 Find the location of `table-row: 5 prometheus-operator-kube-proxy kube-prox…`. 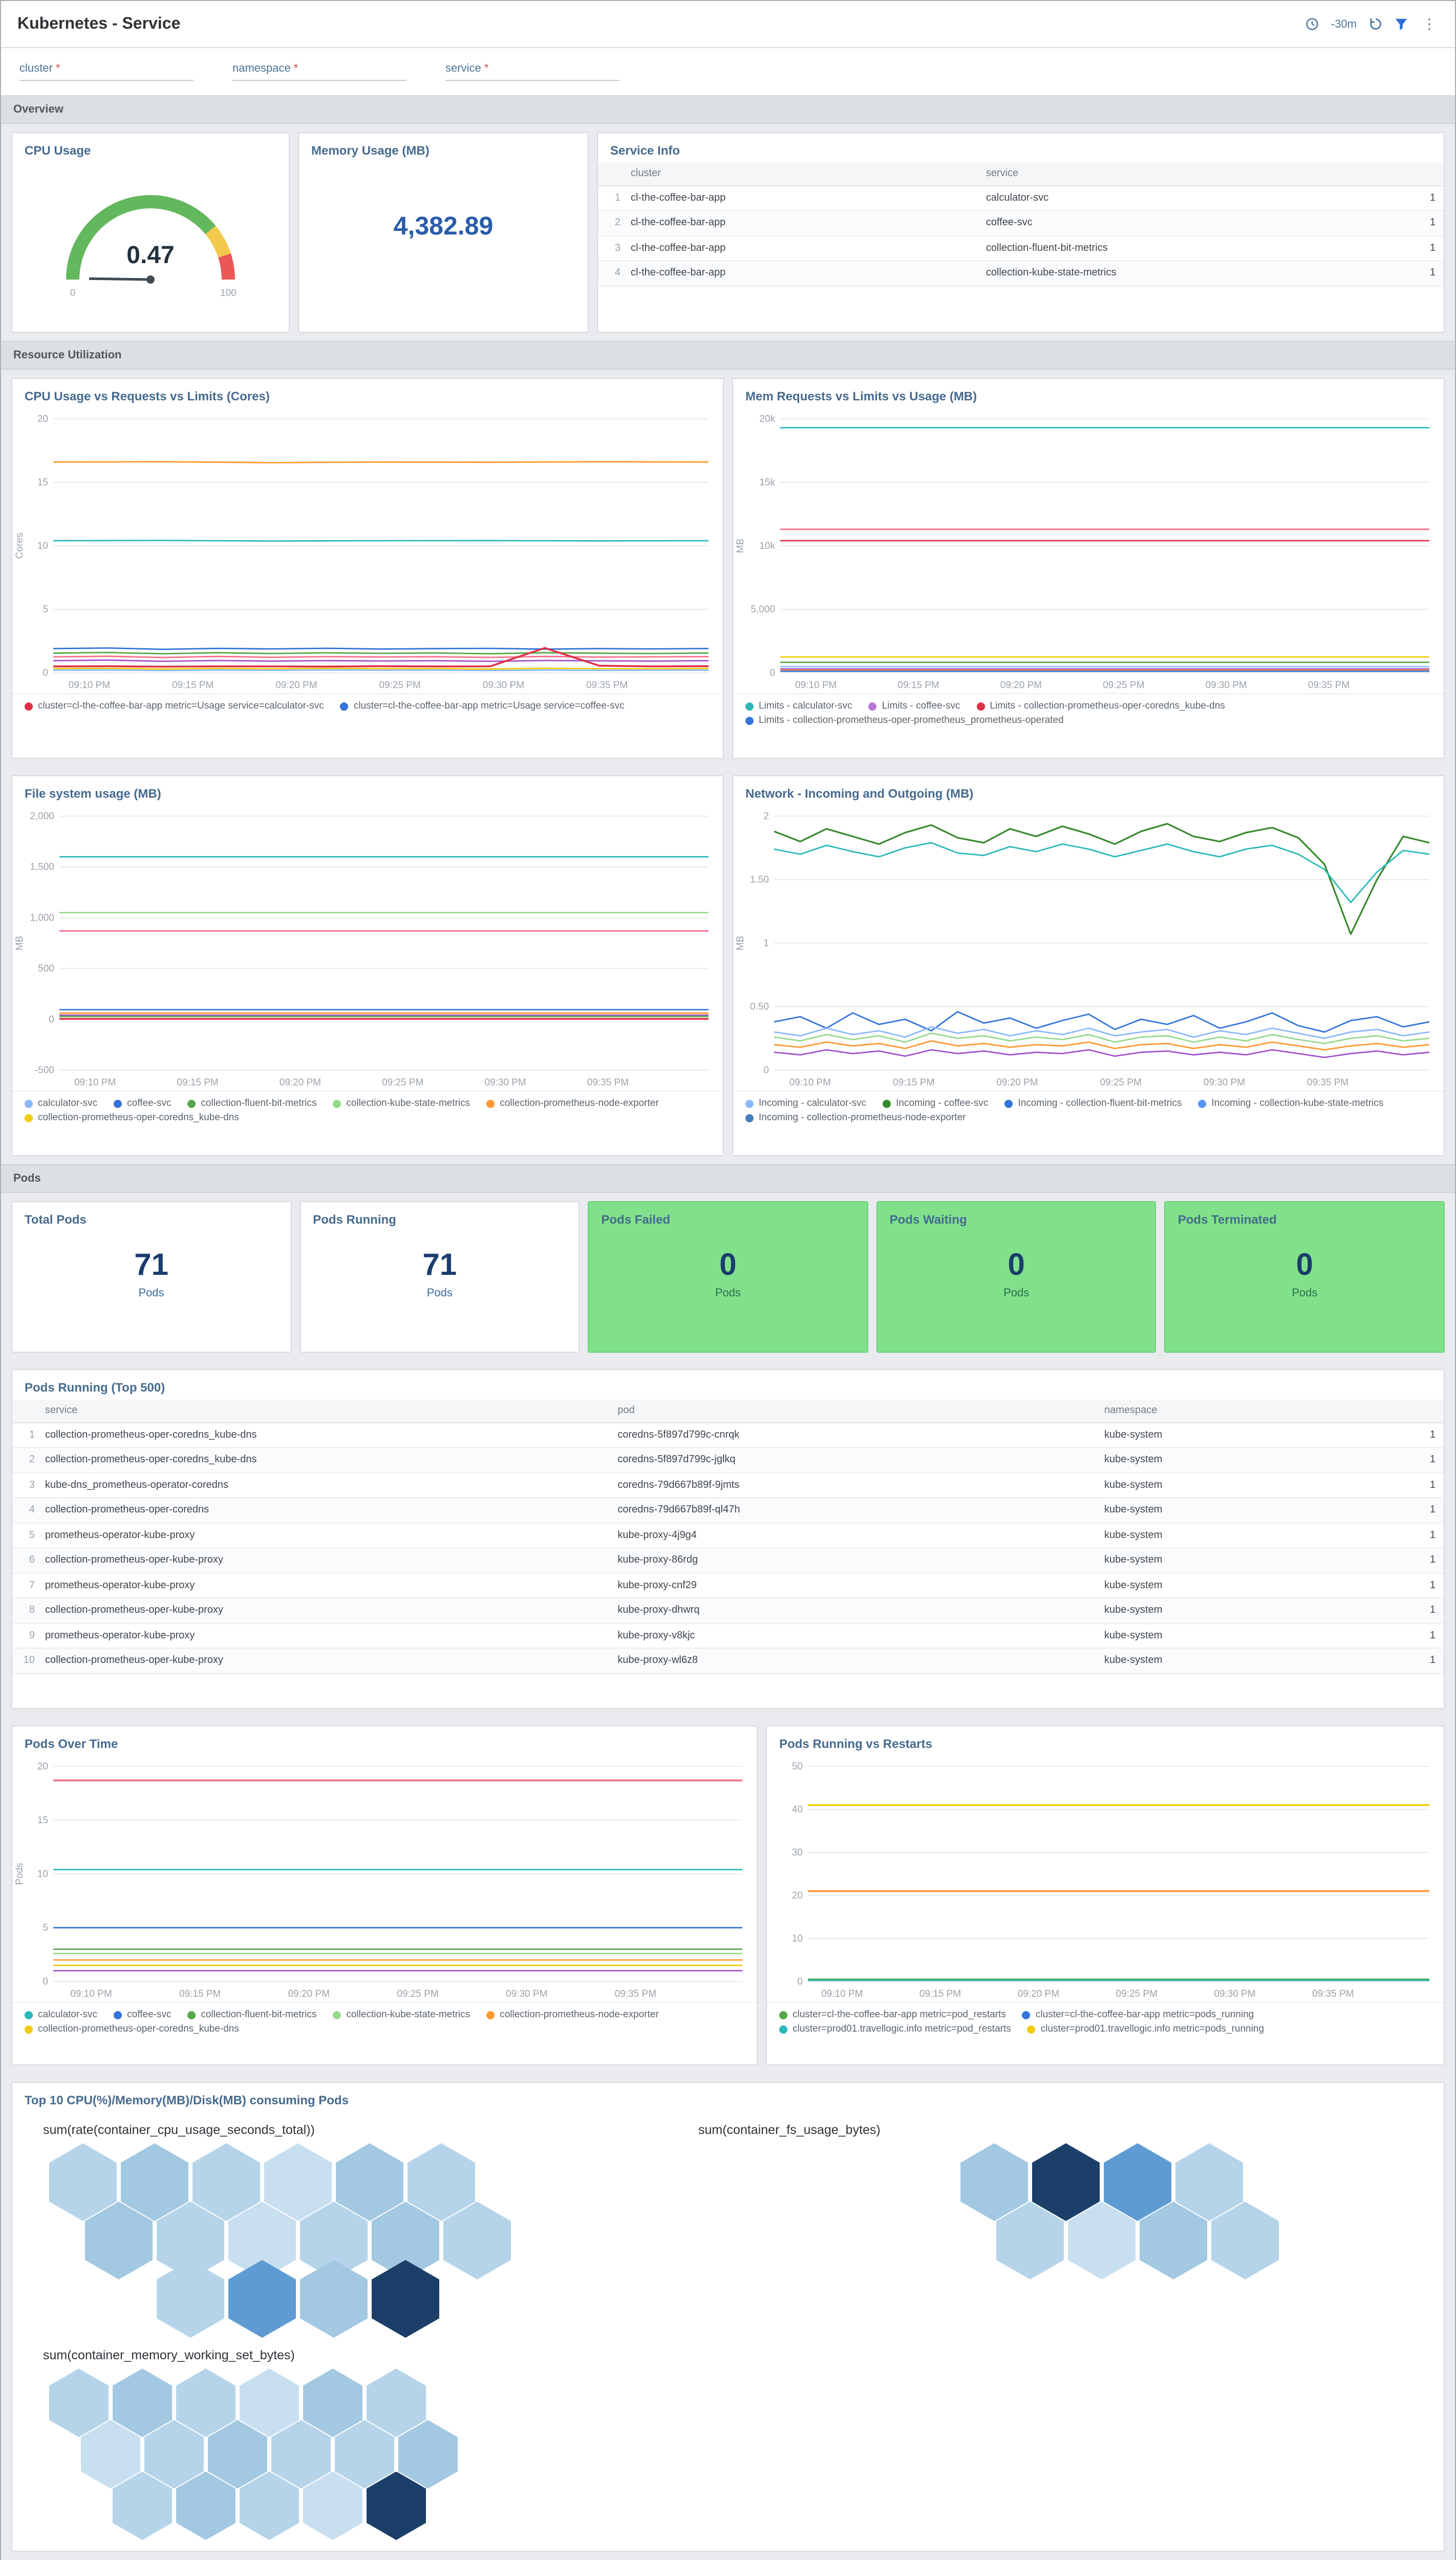

table-row: 5 prometheus-operator-kube-proxy kube-prox… is located at coordinates (728, 1535).